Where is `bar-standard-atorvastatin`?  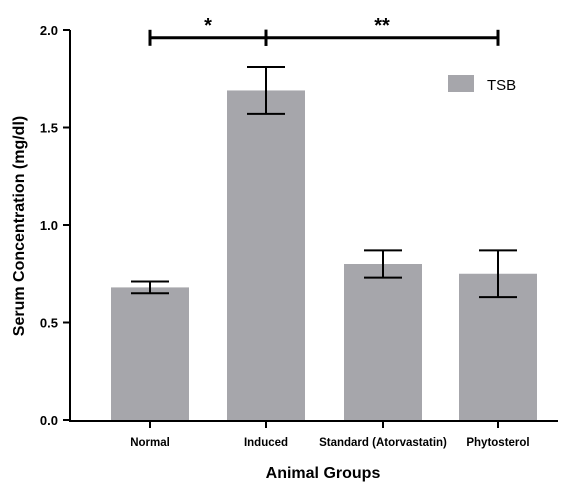 bar-standard-atorvastatin is located at coordinates (383, 342).